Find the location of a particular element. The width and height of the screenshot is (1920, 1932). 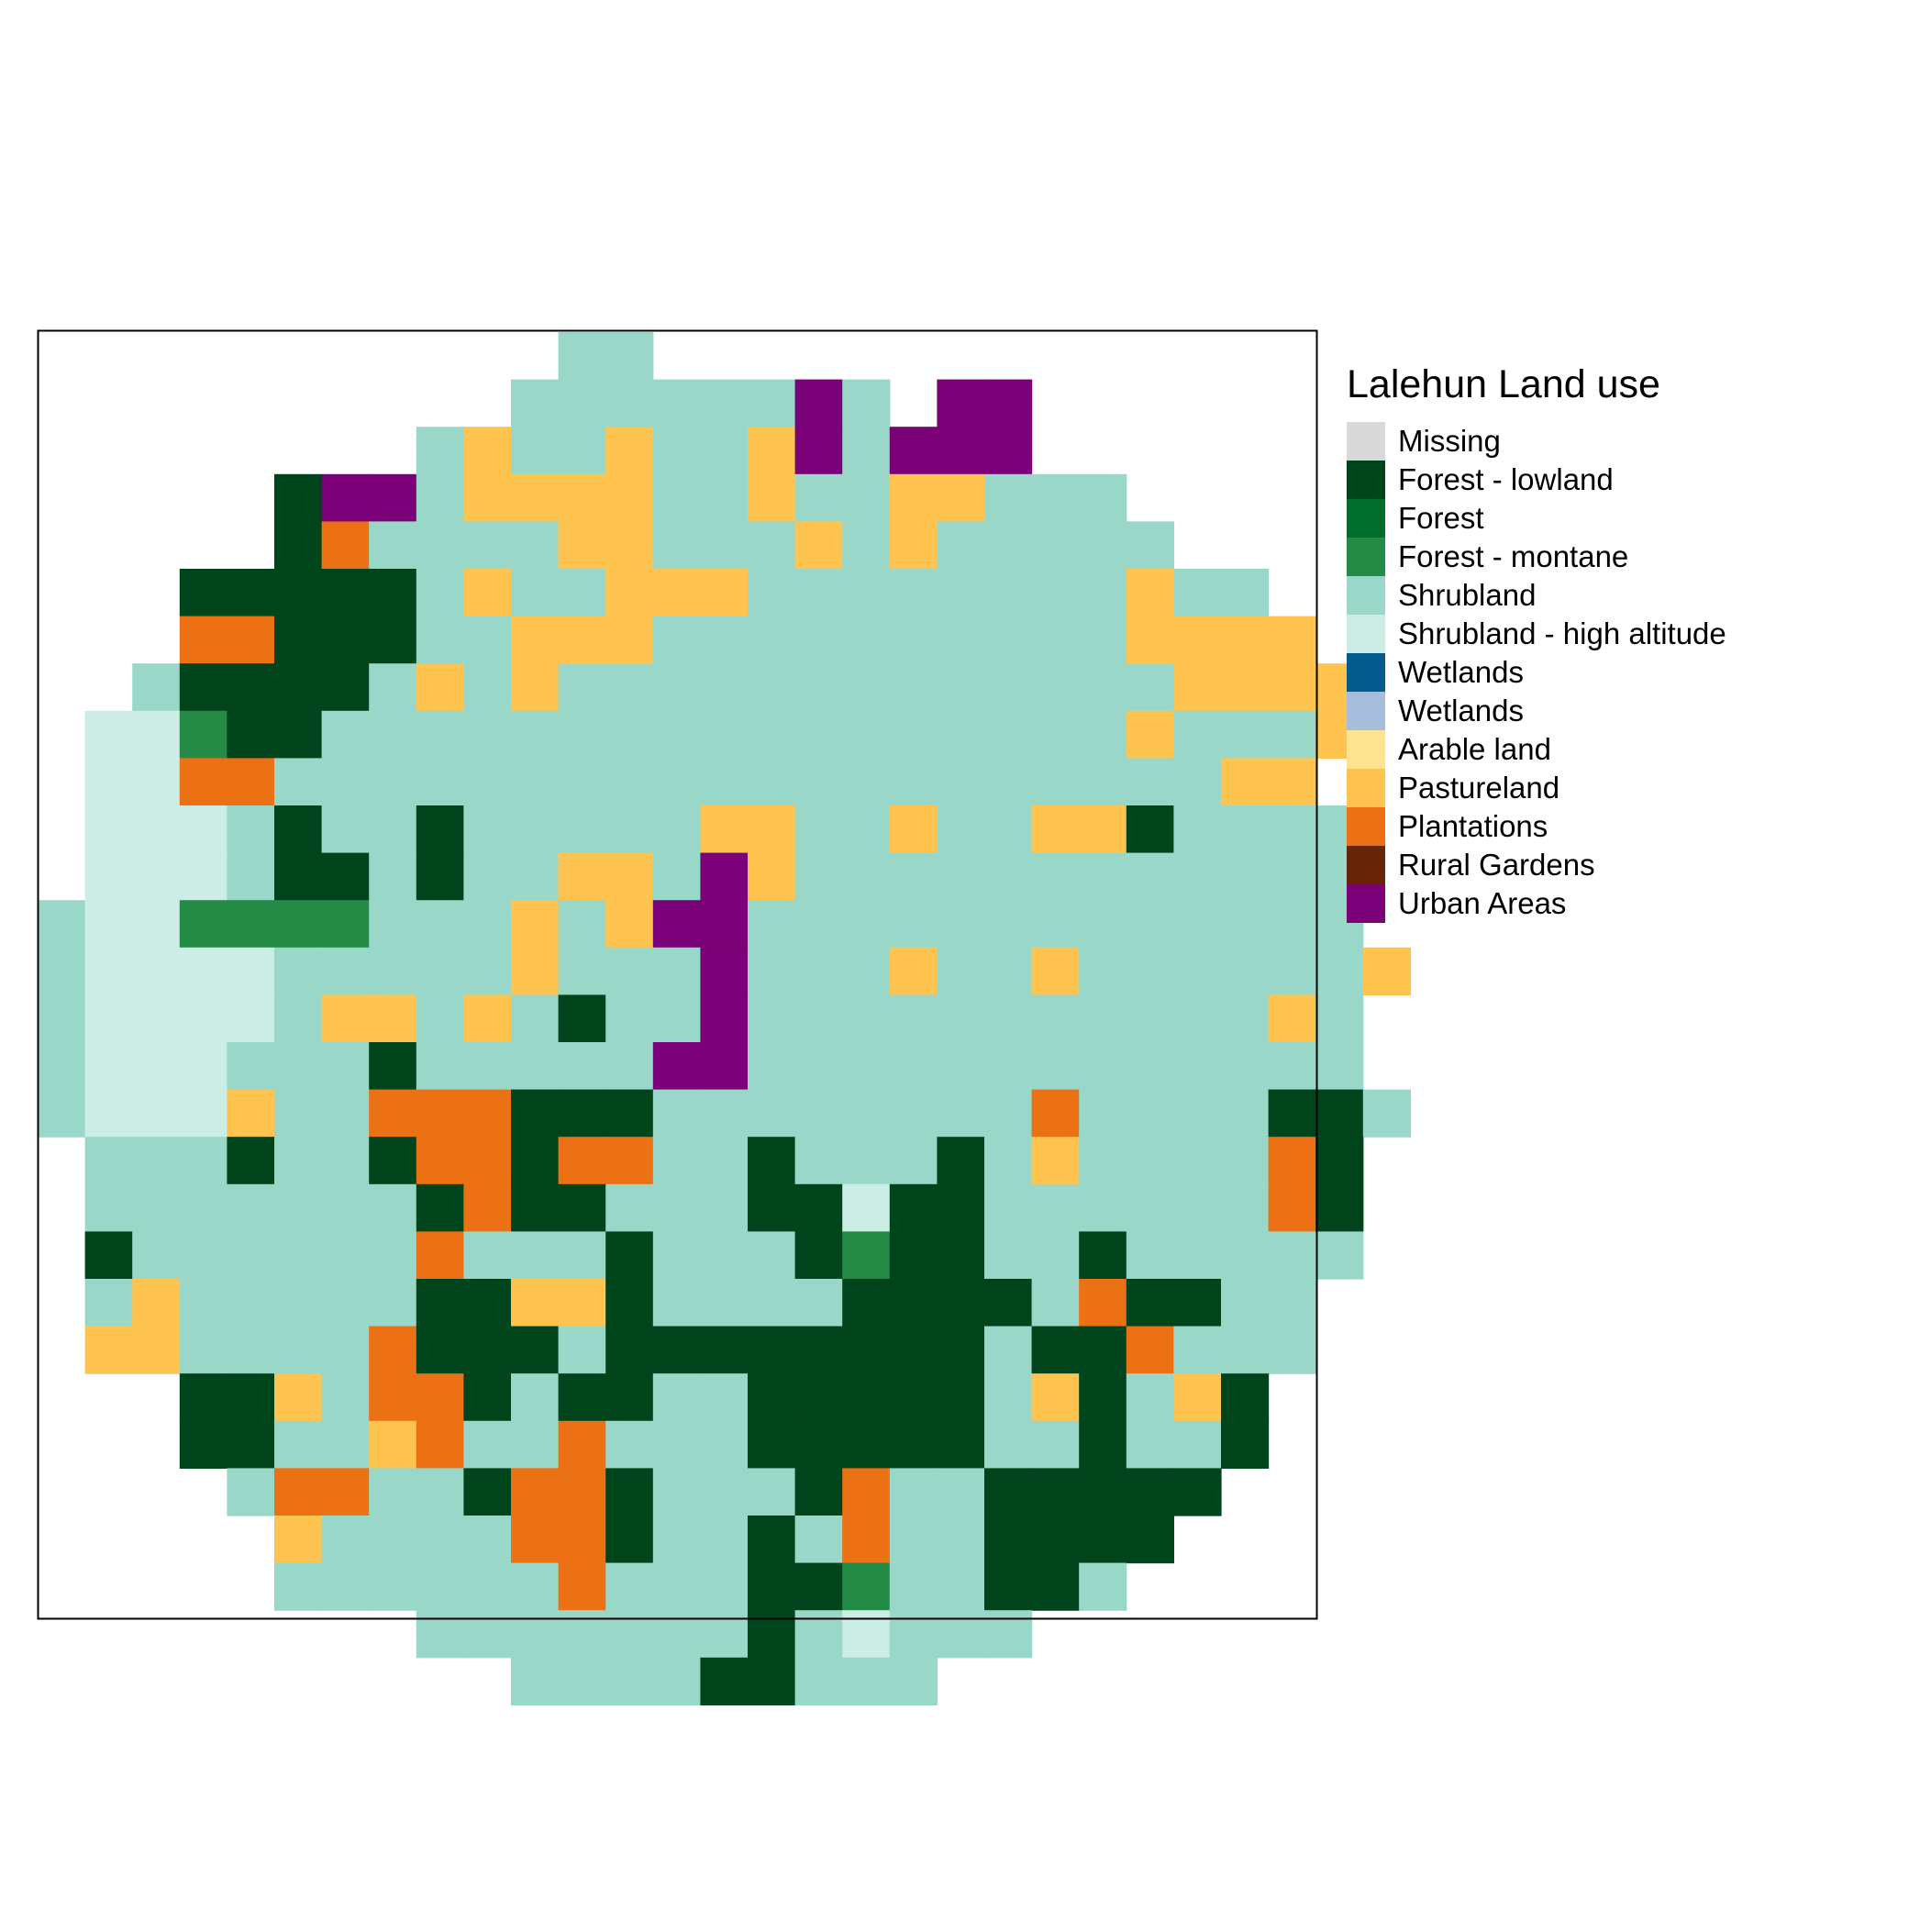

legend-label: Pastureland is located at coordinates (1479, 788).